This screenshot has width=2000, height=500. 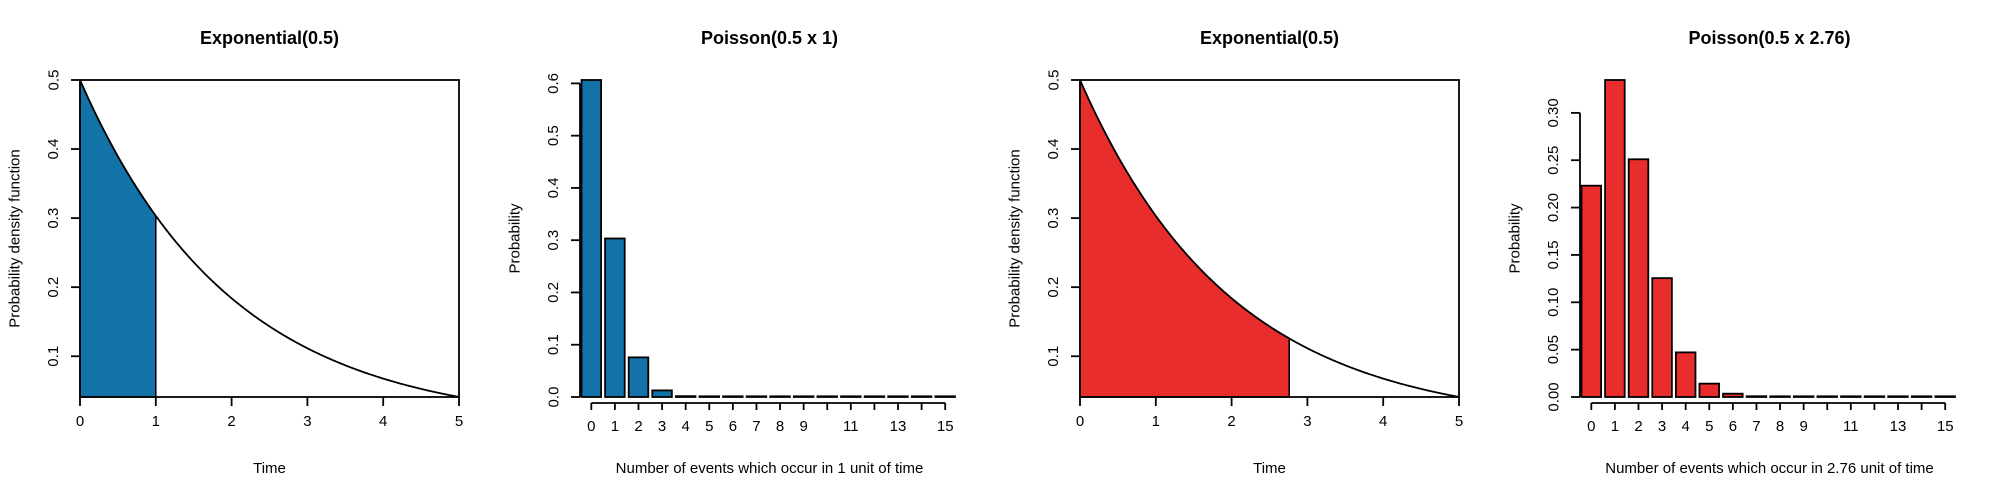 I want to click on chart-title: Poisson(0.5 x 1), so click(x=769, y=38).